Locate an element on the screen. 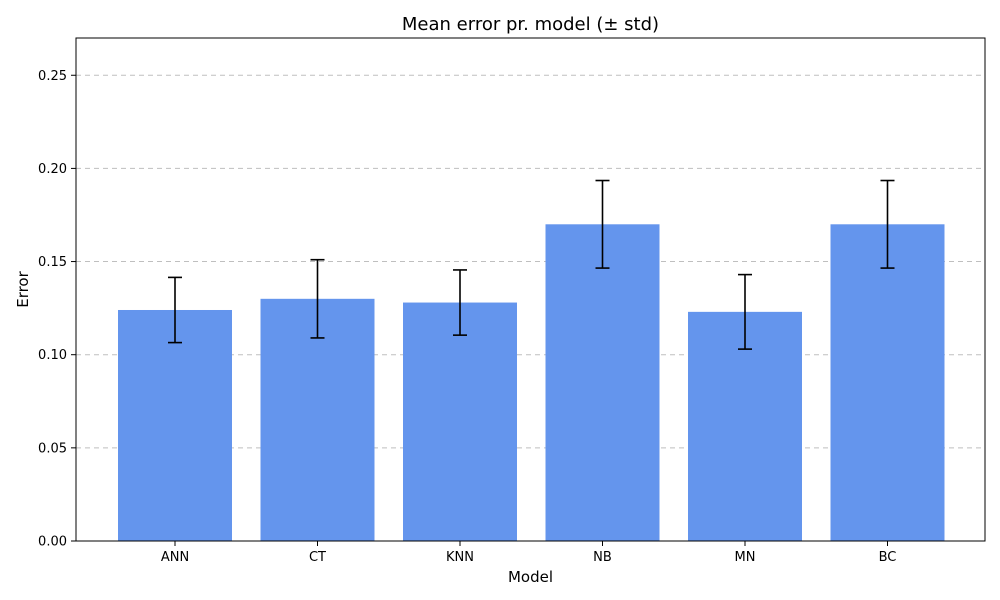 The width and height of the screenshot is (1000, 600). error-bar-ann is located at coordinates (175, 310).